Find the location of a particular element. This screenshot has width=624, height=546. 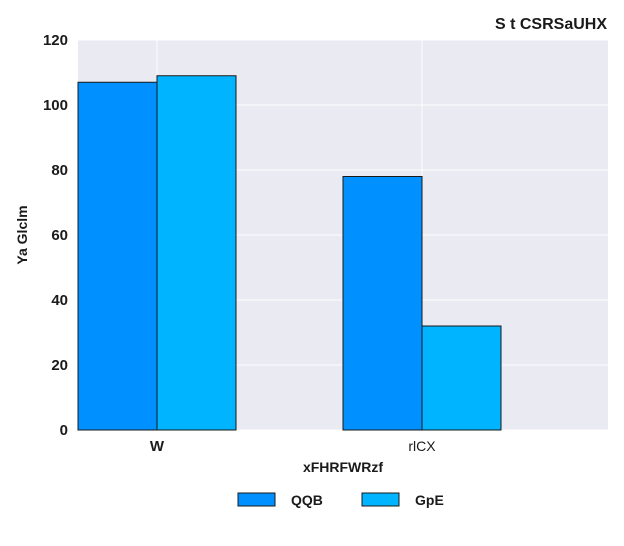

y-tick-label-3: 60 is located at coordinates (59, 235).